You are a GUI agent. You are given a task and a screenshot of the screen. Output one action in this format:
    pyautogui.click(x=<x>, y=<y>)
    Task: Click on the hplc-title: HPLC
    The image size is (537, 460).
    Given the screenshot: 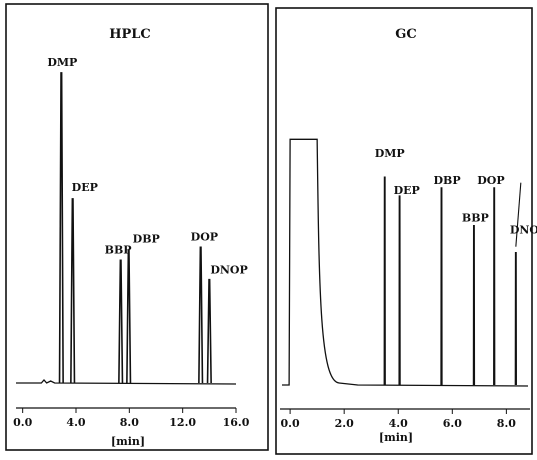 What is the action you would take?
    pyautogui.click(x=130, y=34)
    